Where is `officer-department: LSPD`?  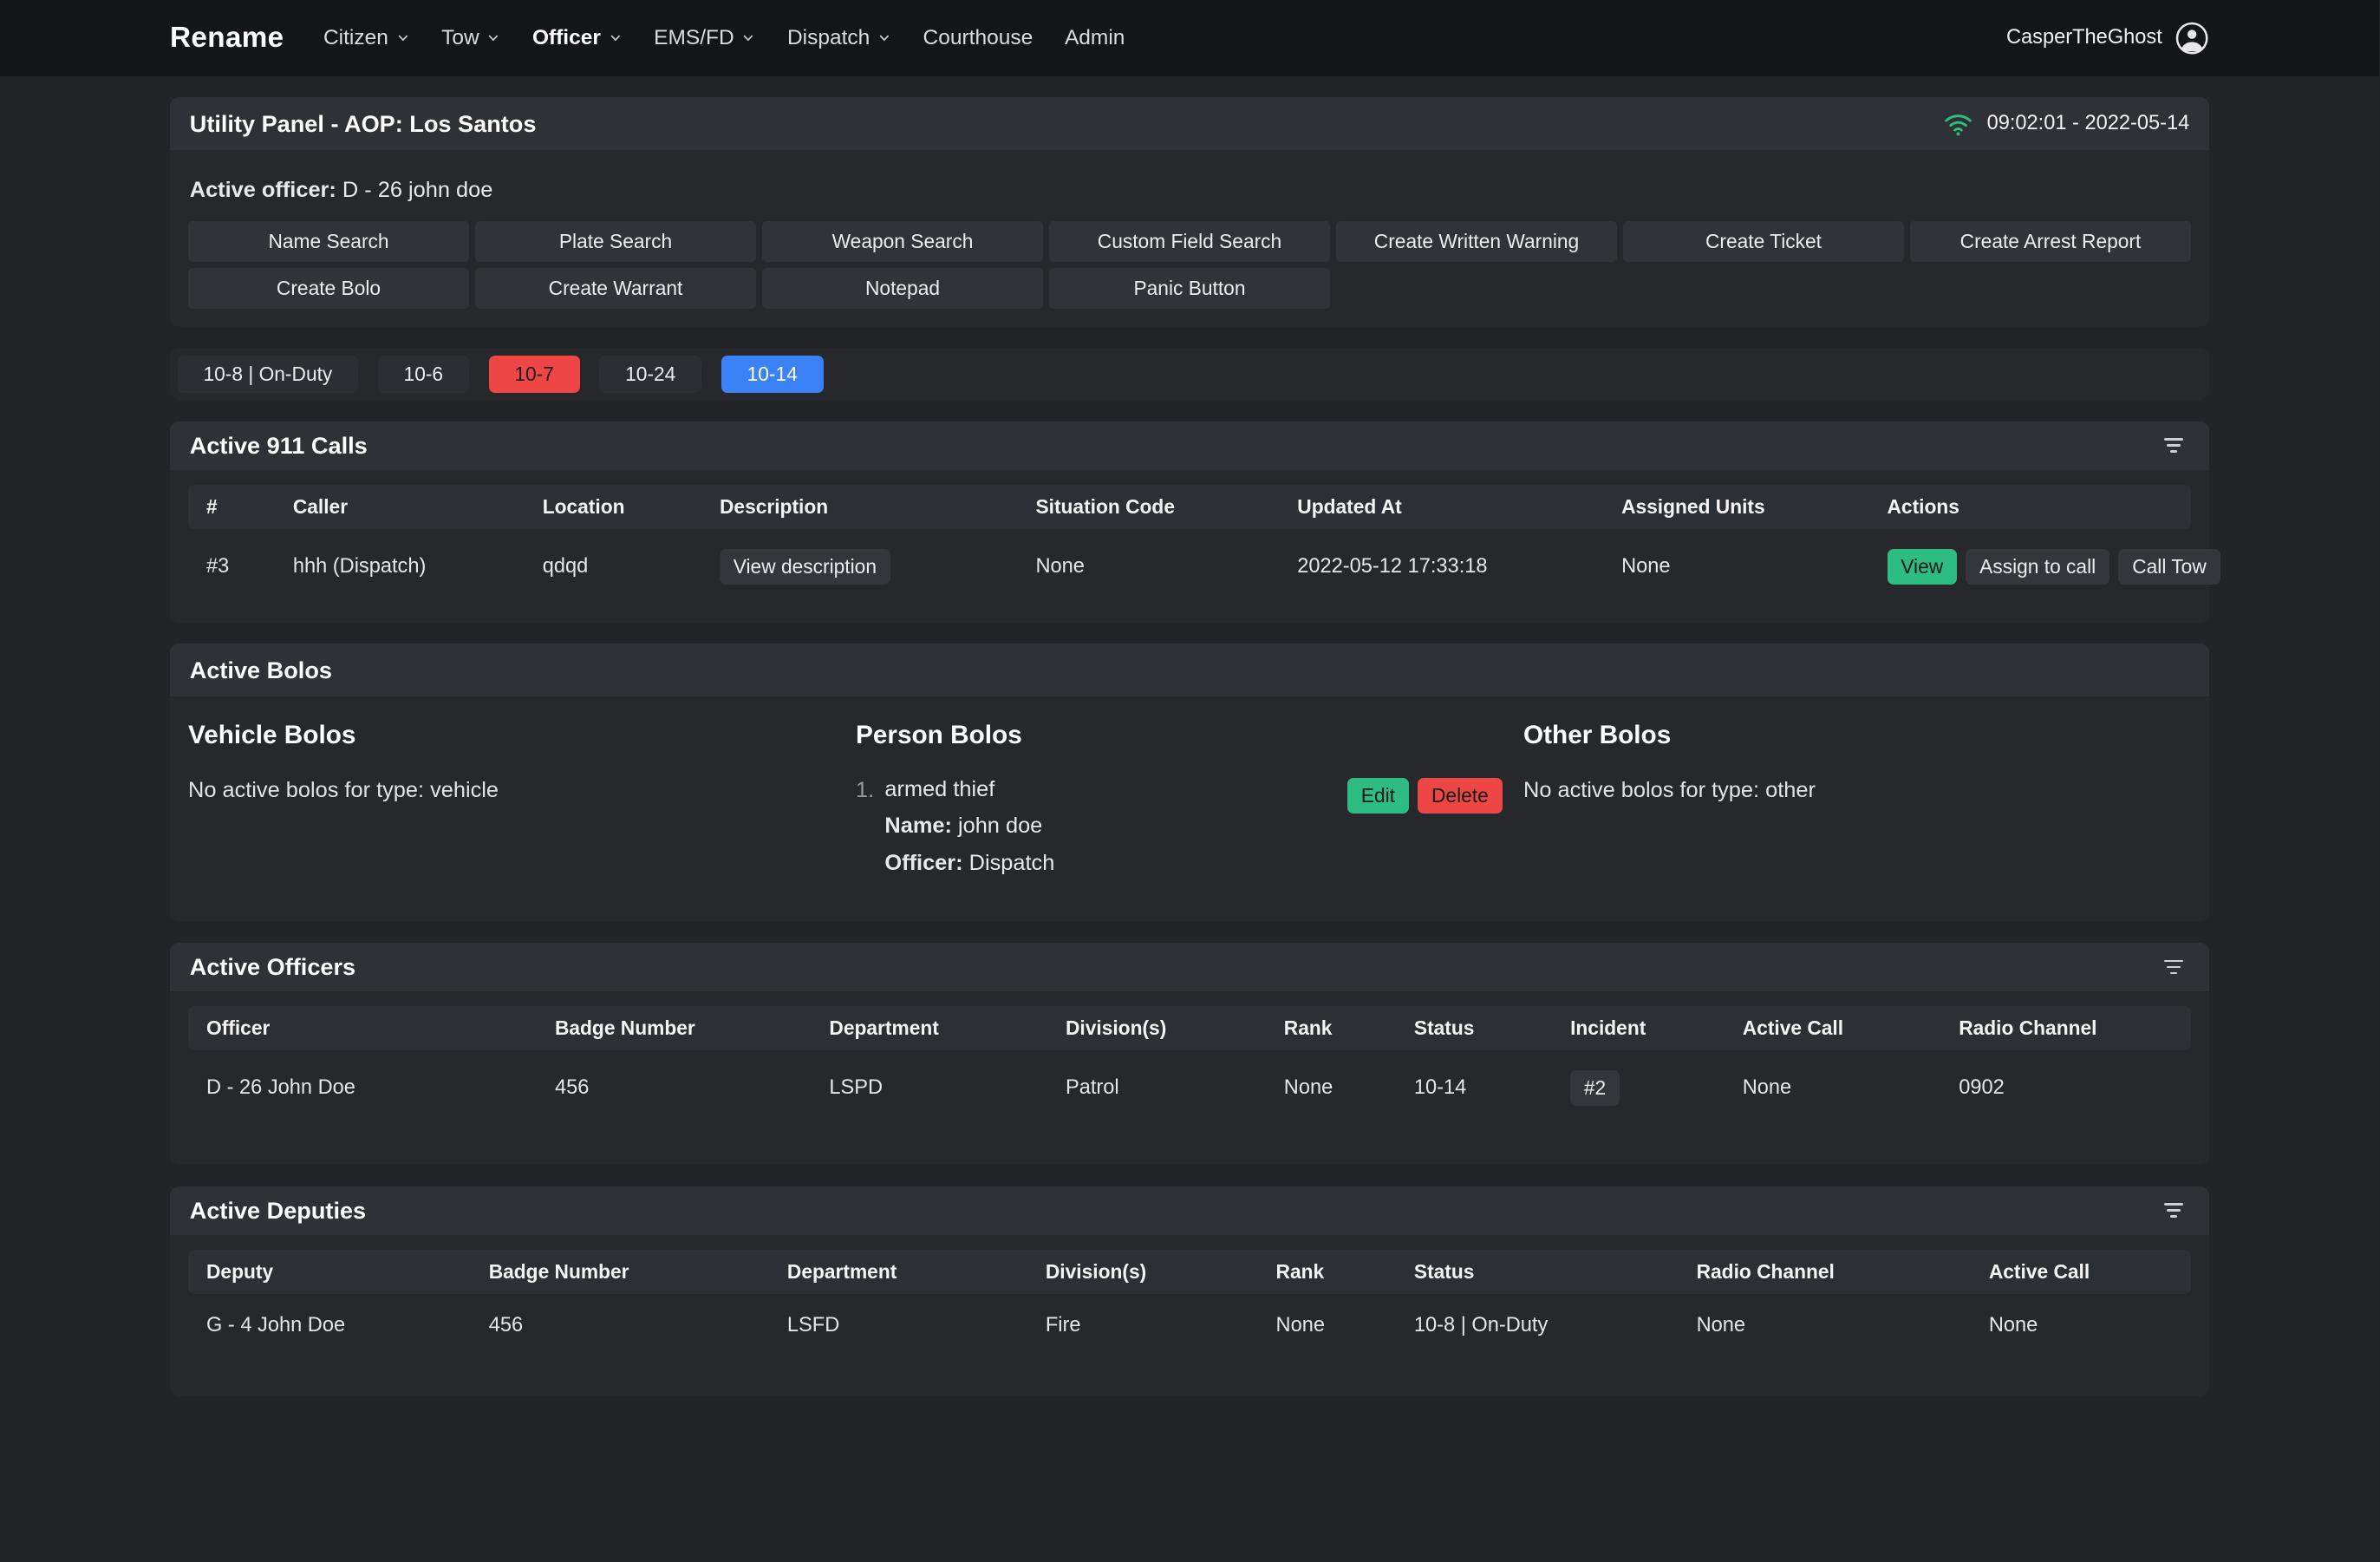
officer-department: LSPD is located at coordinates (856, 1087).